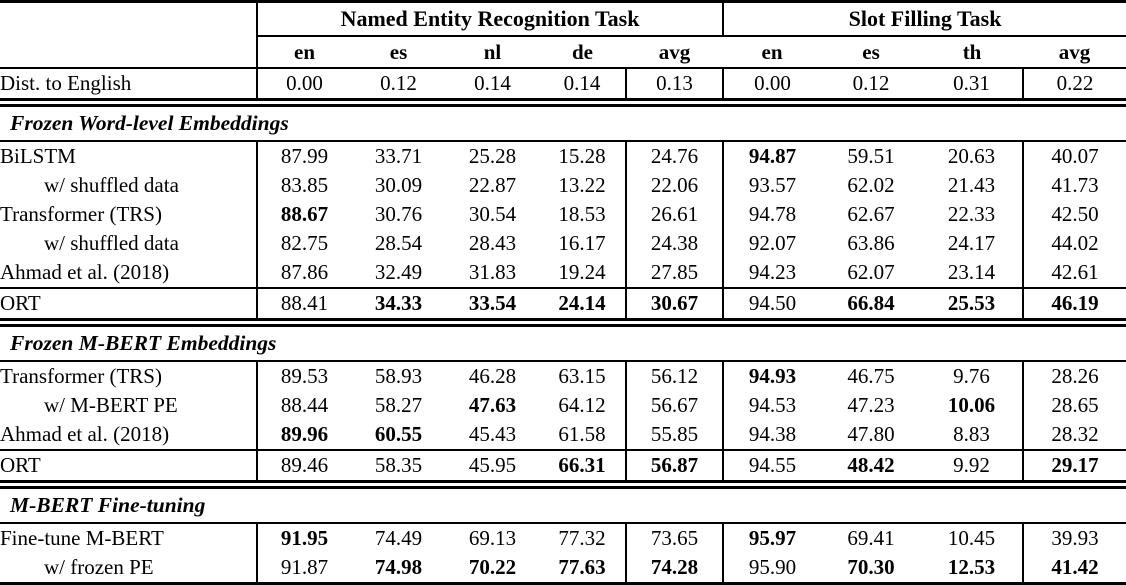  What do you see at coordinates (129, 376) in the screenshot?
I see `row-label: Transformer (TRS)` at bounding box center [129, 376].